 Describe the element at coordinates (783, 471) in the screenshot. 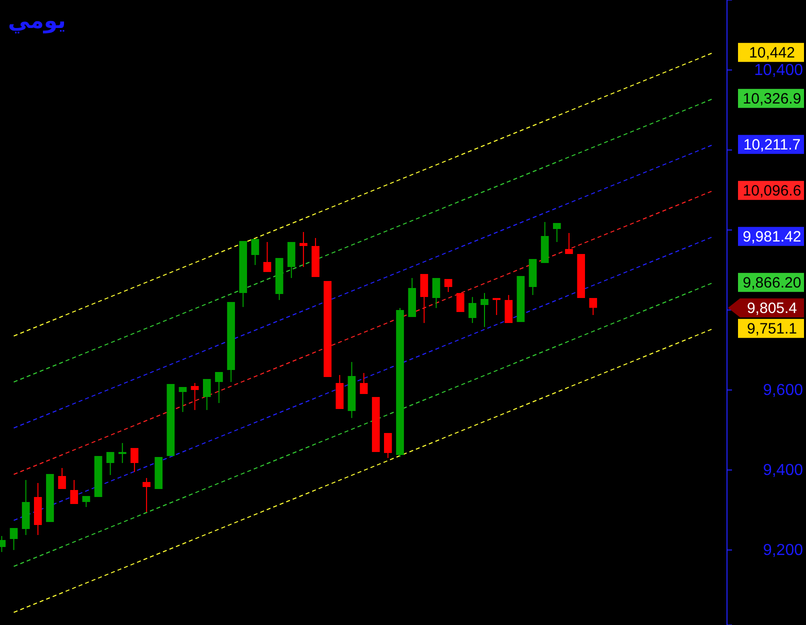

I see `y-tick-label: 9,400` at that location.